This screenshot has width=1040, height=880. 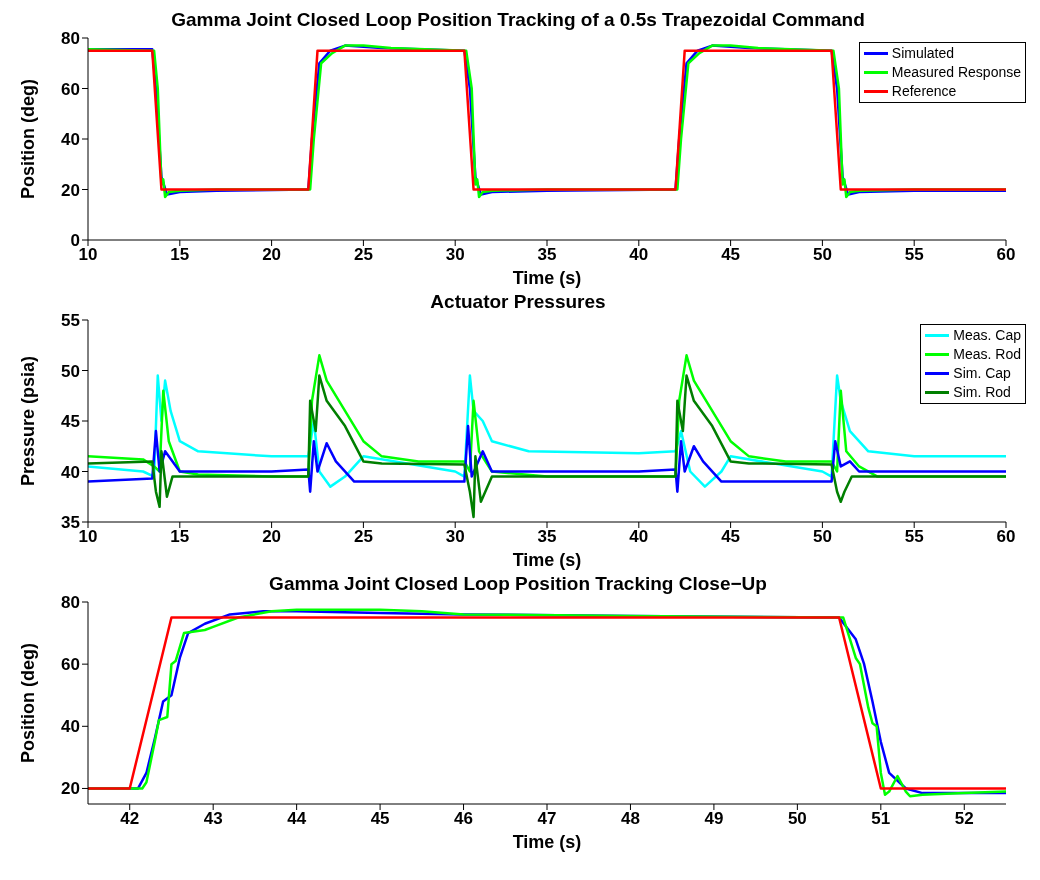 I want to click on legend-label: Meas. Rod, so click(x=987, y=354).